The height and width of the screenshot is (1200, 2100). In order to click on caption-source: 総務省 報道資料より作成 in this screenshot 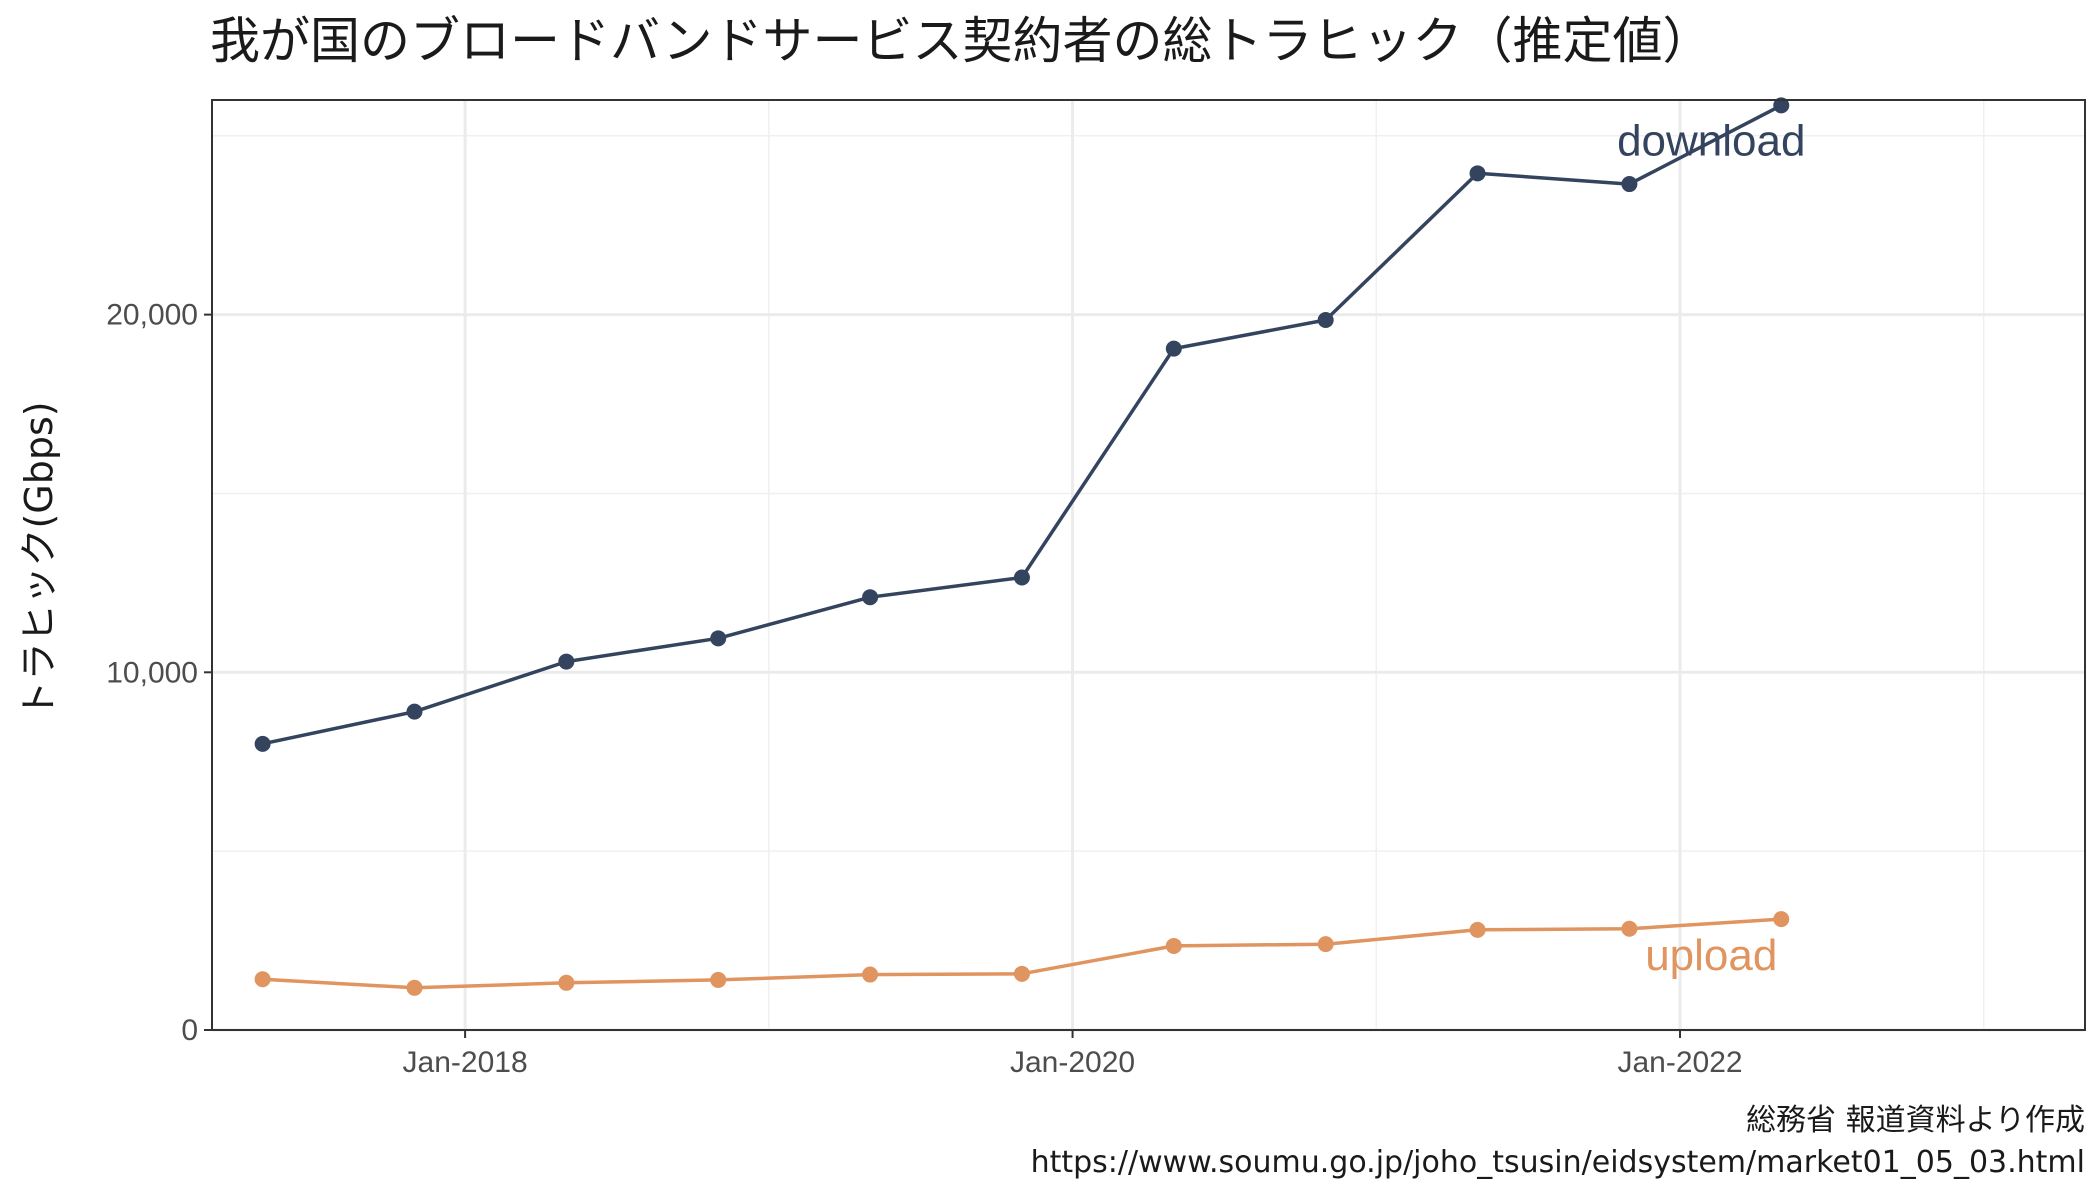, I will do `click(1915, 1120)`.